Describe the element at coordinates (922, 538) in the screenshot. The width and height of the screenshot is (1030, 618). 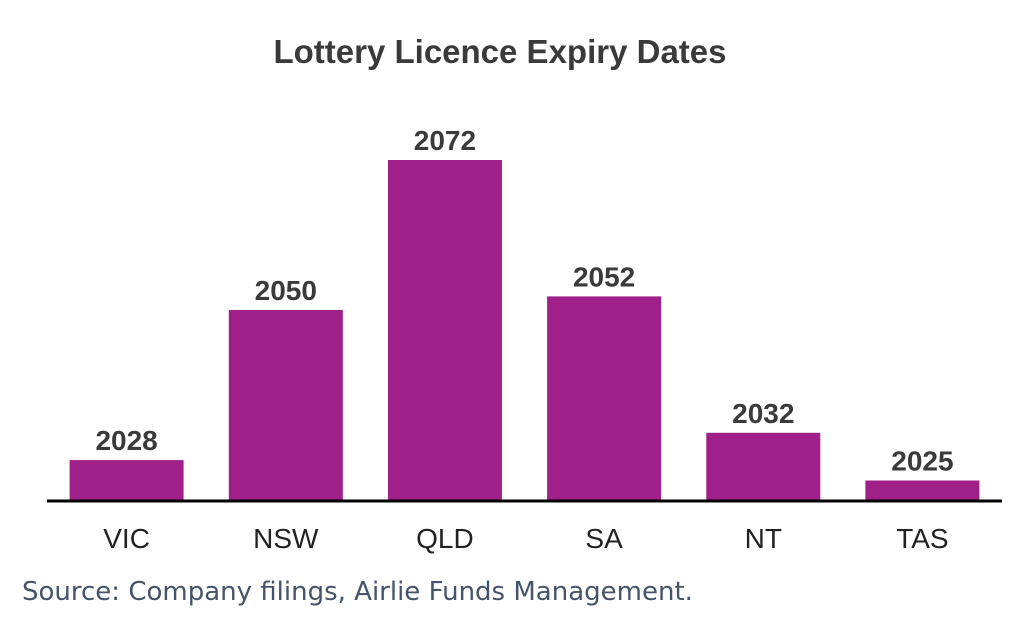
I see `x-tick-label-tas: TAS` at that location.